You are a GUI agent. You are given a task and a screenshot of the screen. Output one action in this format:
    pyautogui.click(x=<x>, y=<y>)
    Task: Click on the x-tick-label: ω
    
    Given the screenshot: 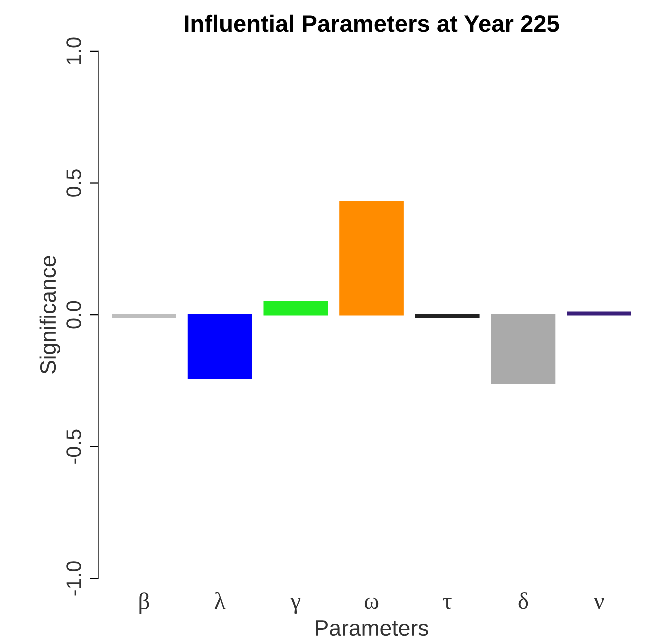 What is the action you would take?
    pyautogui.click(x=371, y=604)
    